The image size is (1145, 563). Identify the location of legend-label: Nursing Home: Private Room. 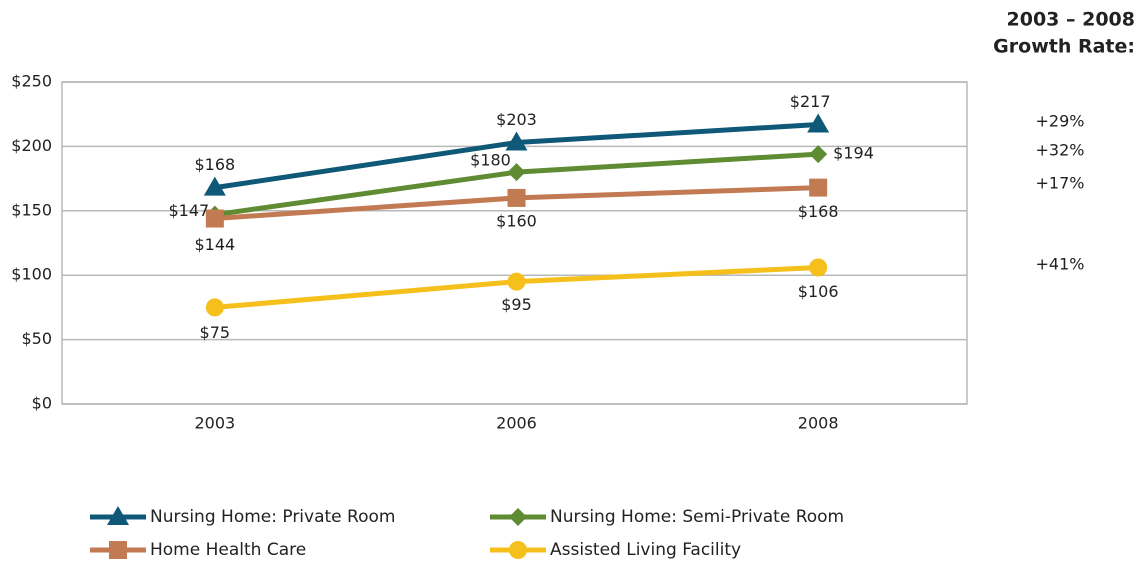
(272, 517).